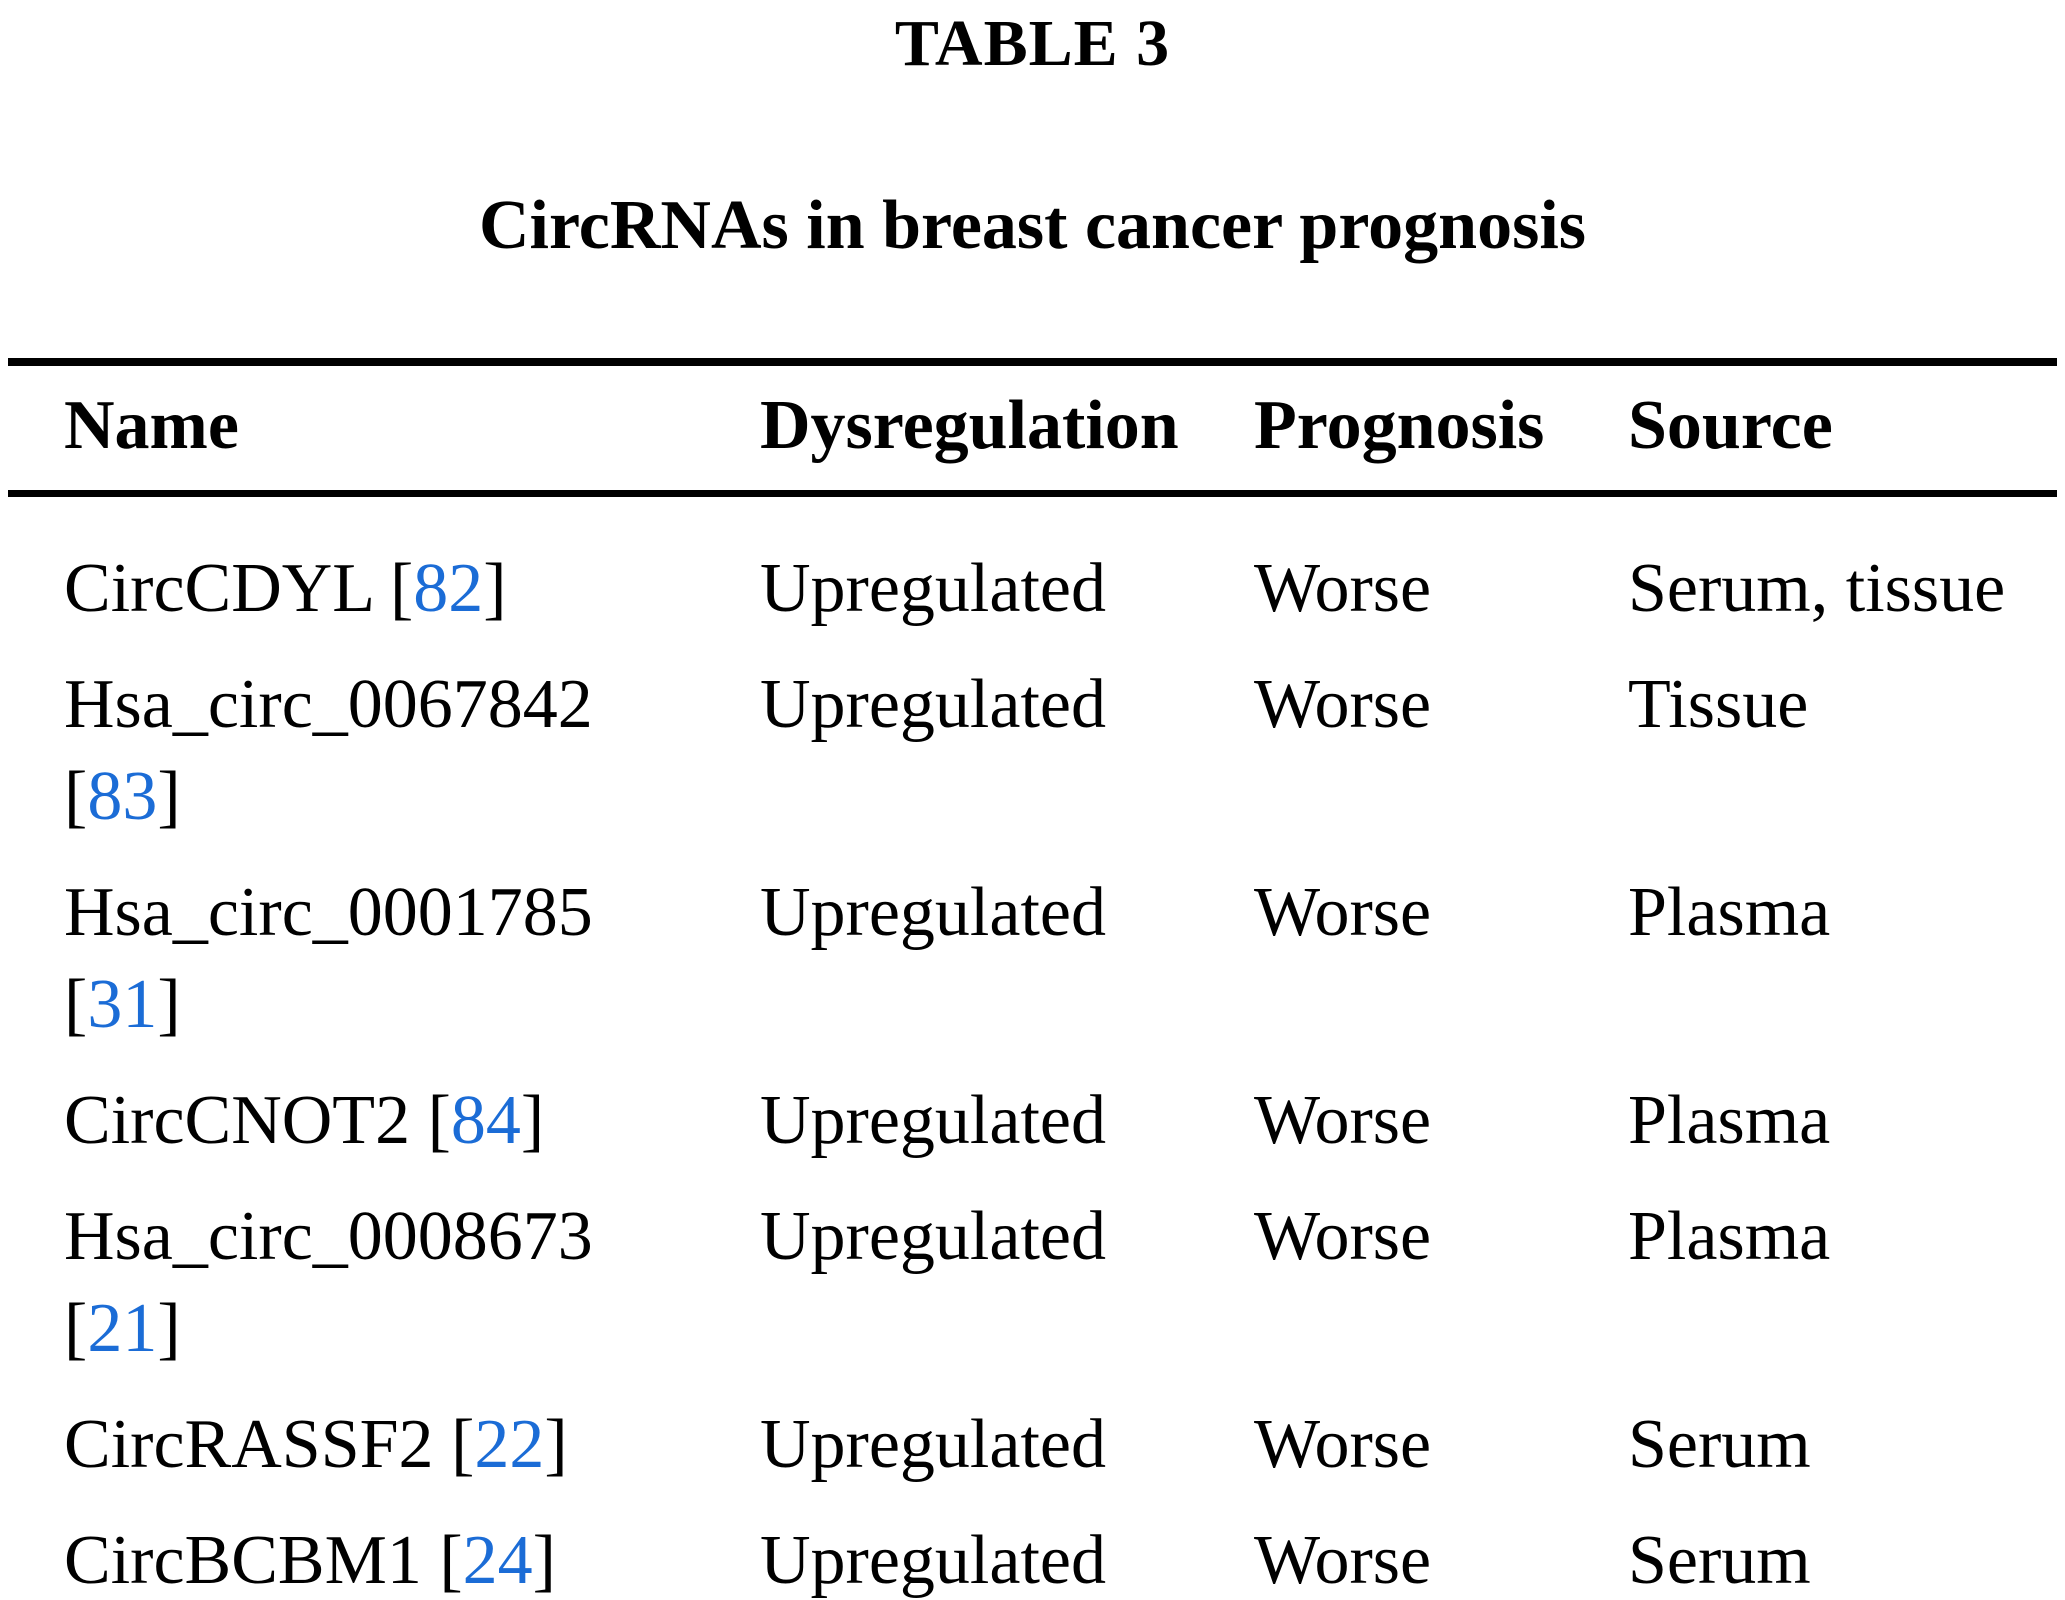  What do you see at coordinates (1032, 43) in the screenshot?
I see `table-number-label: TABLE 3` at bounding box center [1032, 43].